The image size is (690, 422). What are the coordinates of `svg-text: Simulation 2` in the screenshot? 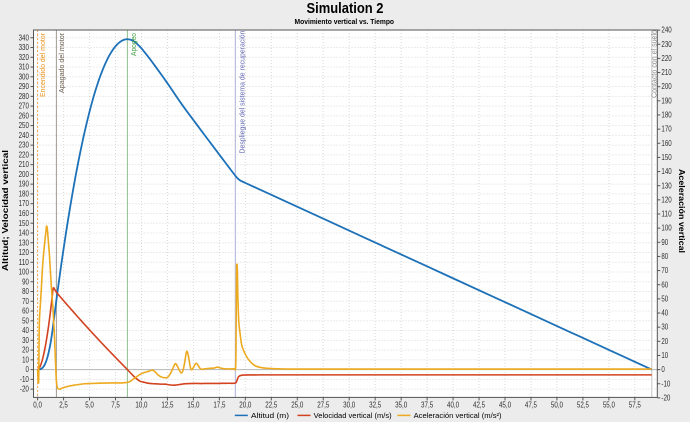 It's located at (345, 9).